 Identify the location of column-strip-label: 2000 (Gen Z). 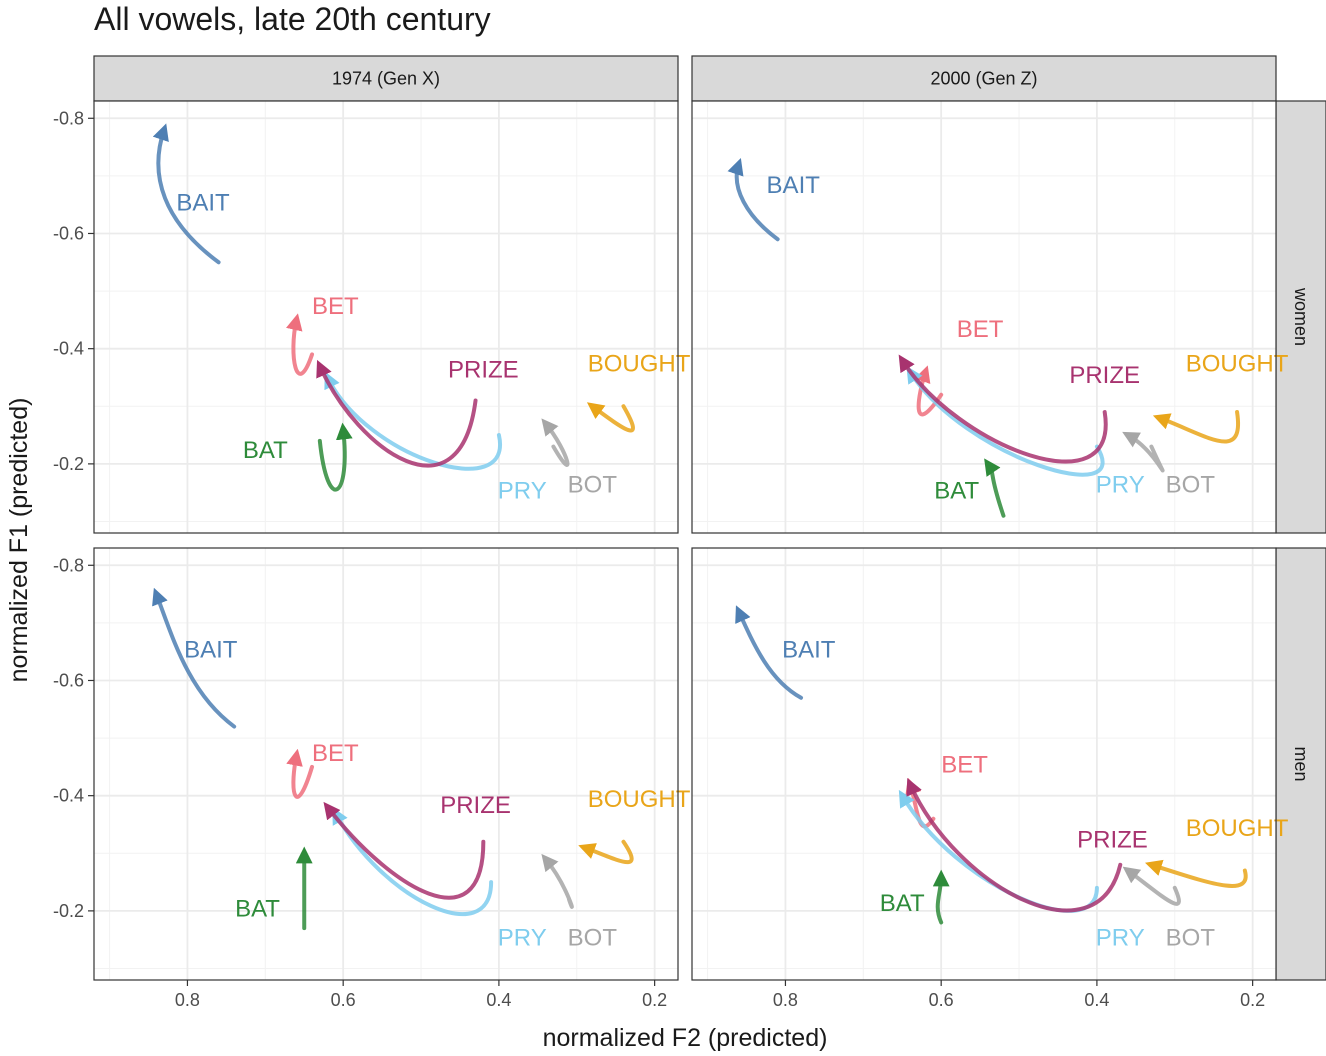
(983, 79).